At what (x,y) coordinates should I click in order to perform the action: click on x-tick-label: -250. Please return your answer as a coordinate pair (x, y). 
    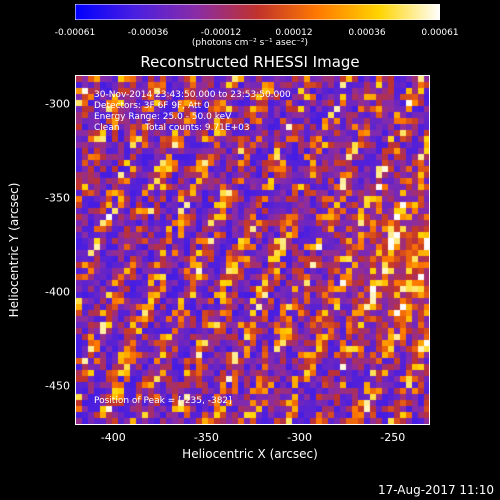
    Looking at the image, I should click on (393, 437).